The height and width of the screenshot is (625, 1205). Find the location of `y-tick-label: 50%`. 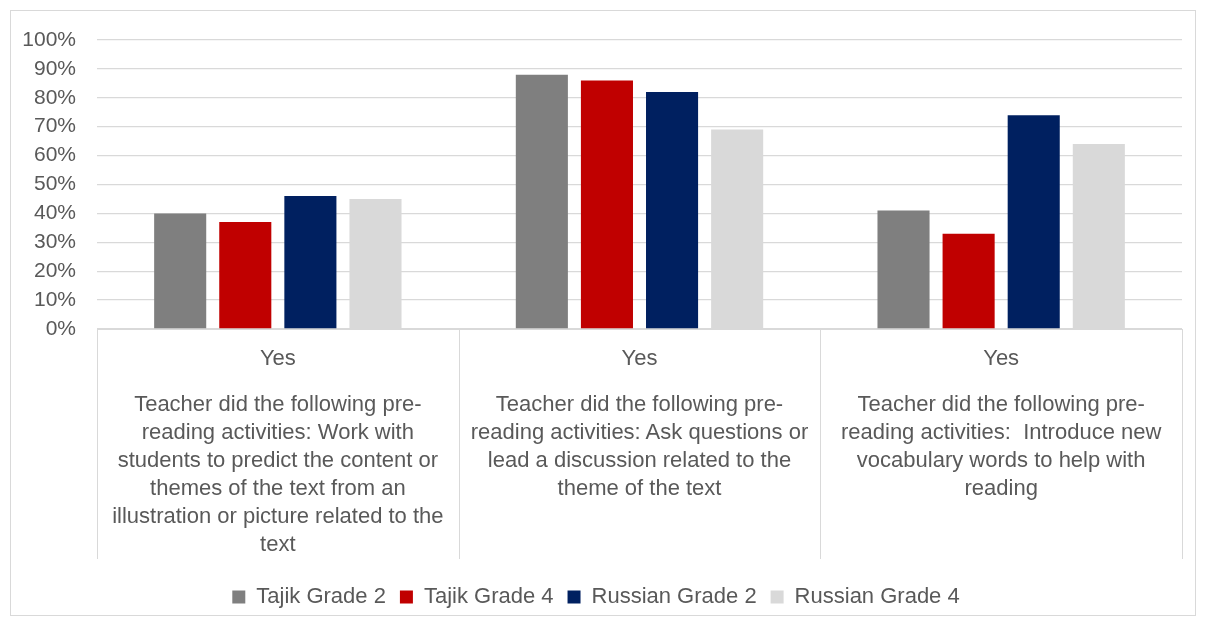

y-tick-label: 50% is located at coordinates (54, 183).